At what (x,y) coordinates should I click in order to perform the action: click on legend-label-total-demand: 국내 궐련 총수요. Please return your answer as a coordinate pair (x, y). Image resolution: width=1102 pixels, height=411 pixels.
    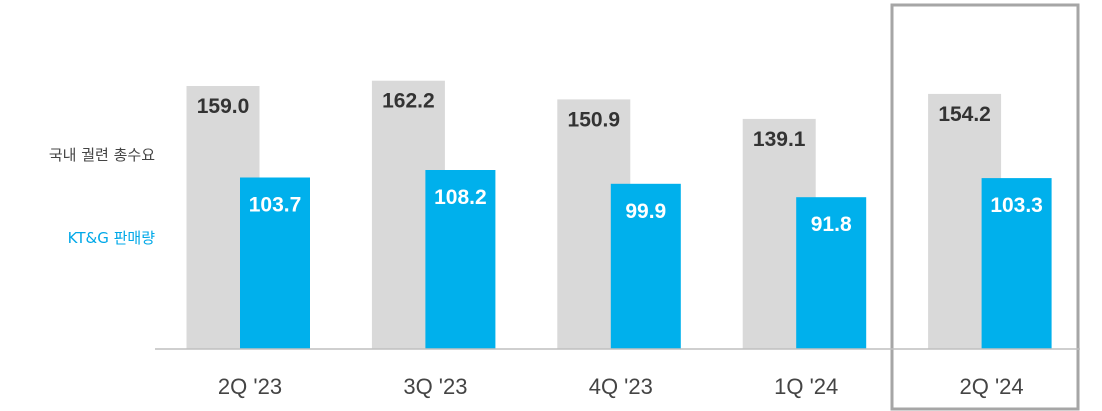
    Looking at the image, I should click on (102, 155).